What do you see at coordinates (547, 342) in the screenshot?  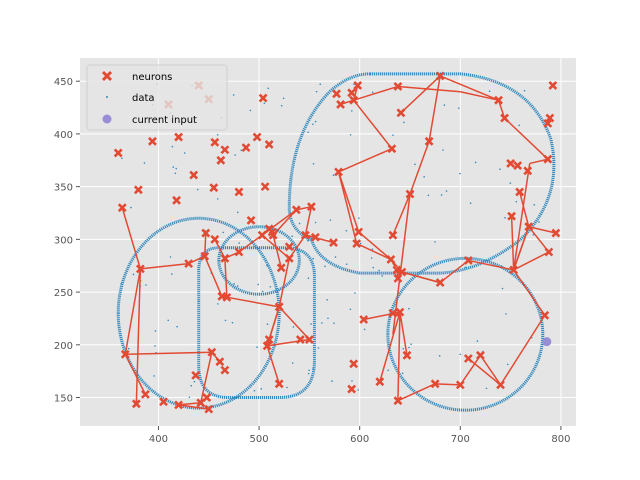 I see `current-input-series` at bounding box center [547, 342].